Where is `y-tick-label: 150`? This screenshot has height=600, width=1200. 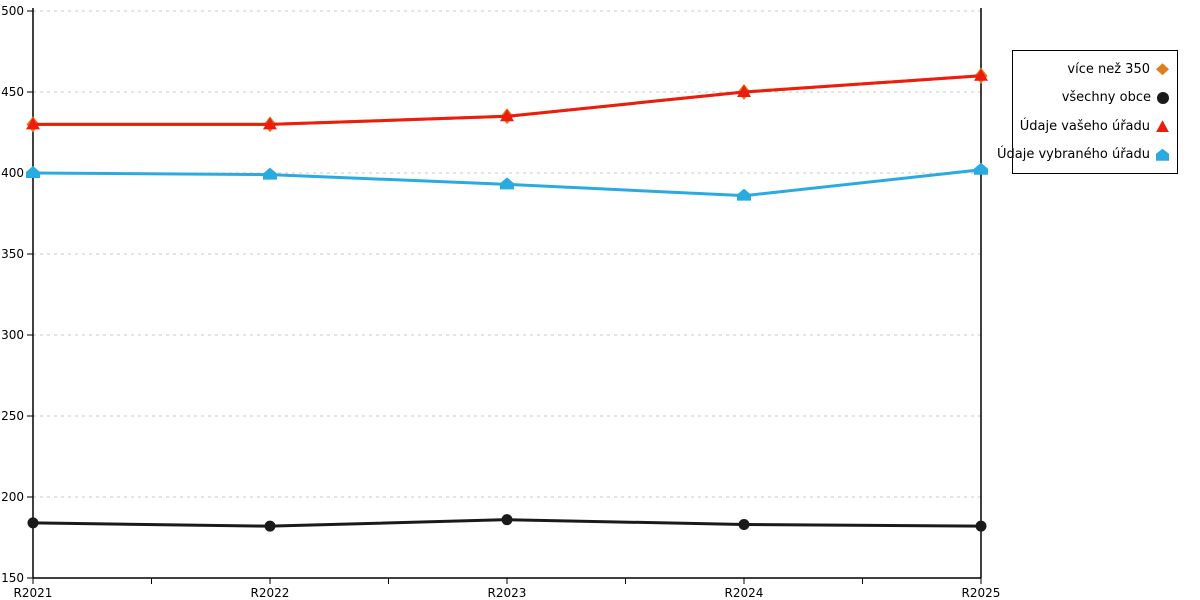 y-tick-label: 150 is located at coordinates (12, 578).